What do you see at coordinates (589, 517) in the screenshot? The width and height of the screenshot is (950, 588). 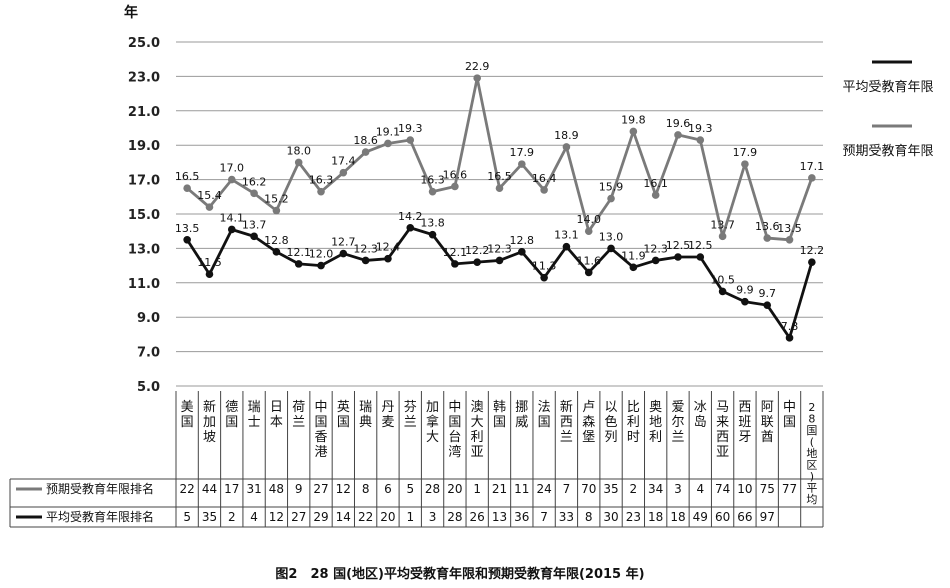 I see `rank-cell: 8` at bounding box center [589, 517].